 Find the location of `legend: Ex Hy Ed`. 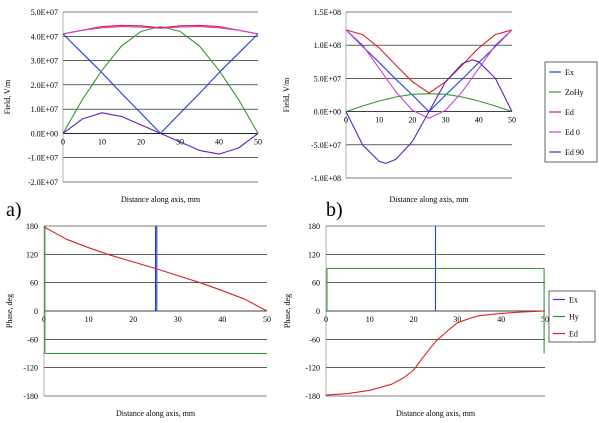

legend: Ex Hy Ed is located at coordinates (572, 316).